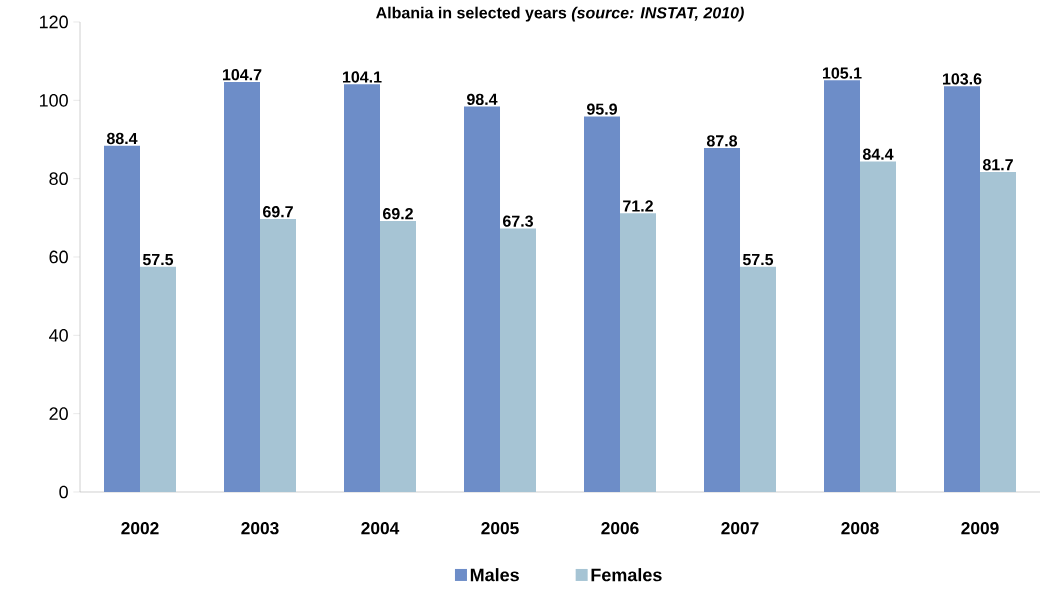 Image resolution: width=1056 pixels, height=596 pixels. What do you see at coordinates (740, 528) in the screenshot?
I see `x-tick-label: 2007` at bounding box center [740, 528].